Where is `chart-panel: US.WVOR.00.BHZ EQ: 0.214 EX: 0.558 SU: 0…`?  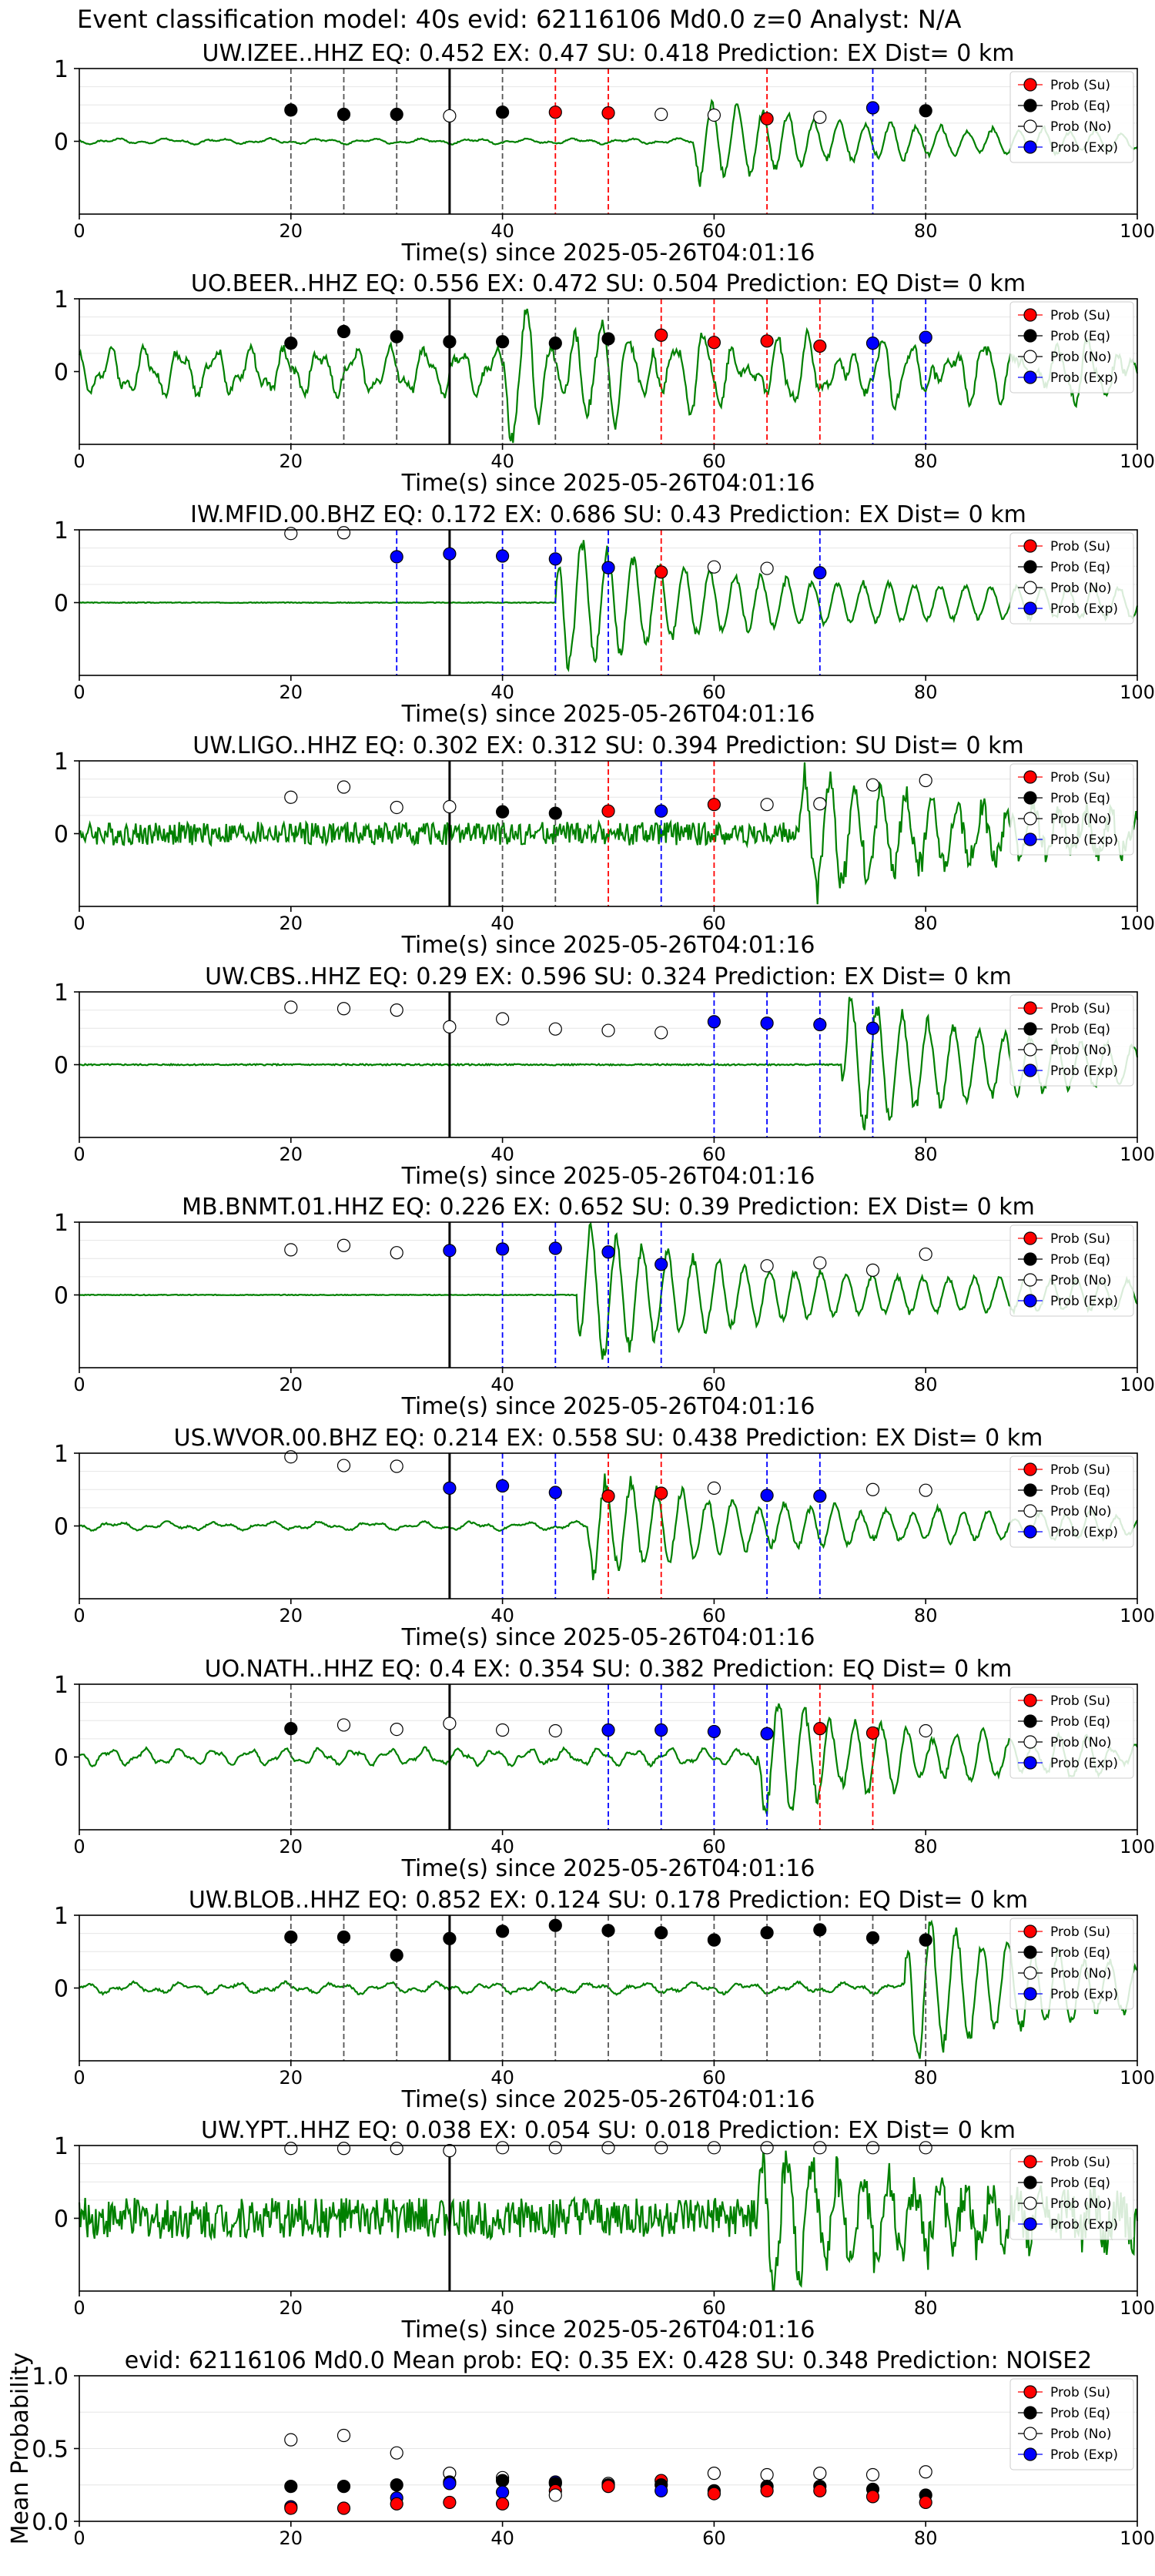
chart-panel: US.WVOR.00.BHZ EQ: 0.214 EX: 0.558 SU: 0… is located at coordinates (604, 1538).